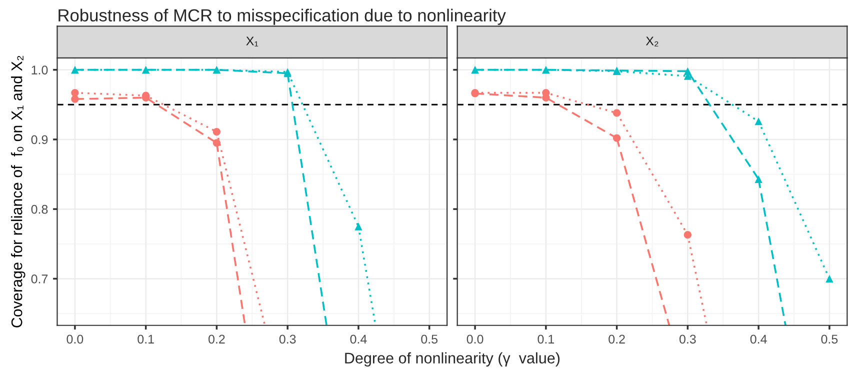 The height and width of the screenshot is (374, 854). What do you see at coordinates (39, 279) in the screenshot?
I see `y-tick-label: 0.7` at bounding box center [39, 279].